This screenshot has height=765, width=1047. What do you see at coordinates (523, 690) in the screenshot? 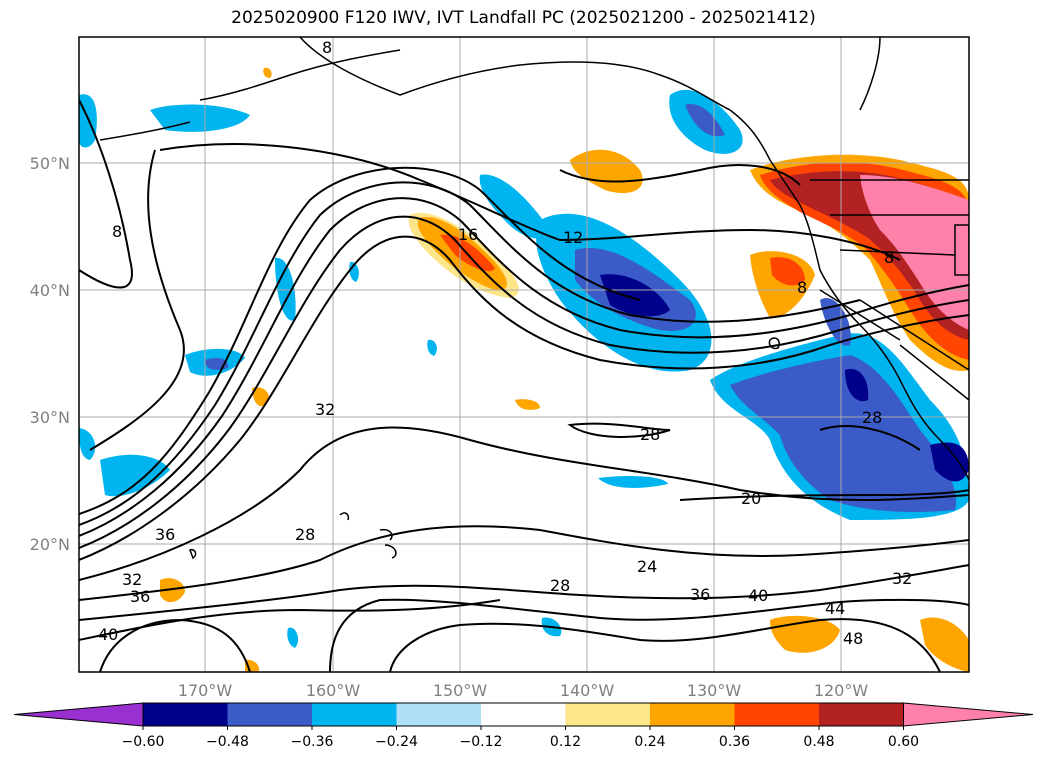
I see `longitude-labels: 170°W 160°W 150°W 140°W 130°W 120°W` at bounding box center [523, 690].